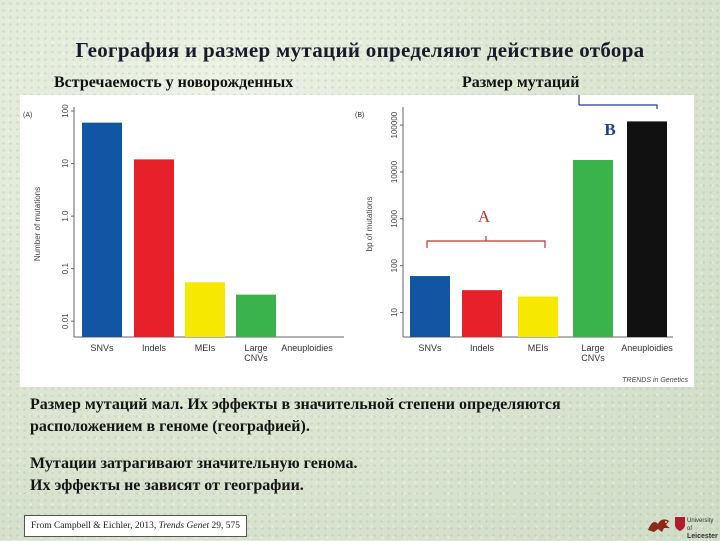  I want to click on paragraph-line: Их эффекты не зависят от географии., so click(167, 485).